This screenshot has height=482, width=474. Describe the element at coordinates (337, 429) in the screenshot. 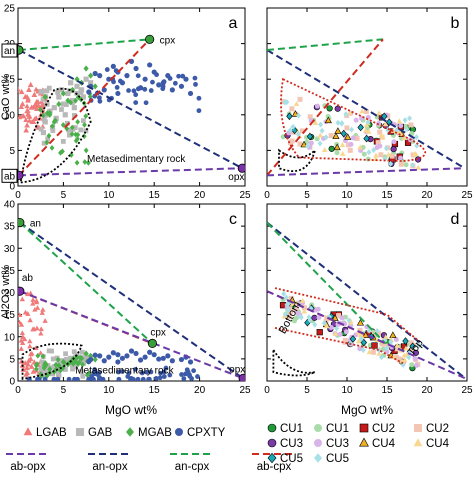

I see `legend-label: CU1` at that location.